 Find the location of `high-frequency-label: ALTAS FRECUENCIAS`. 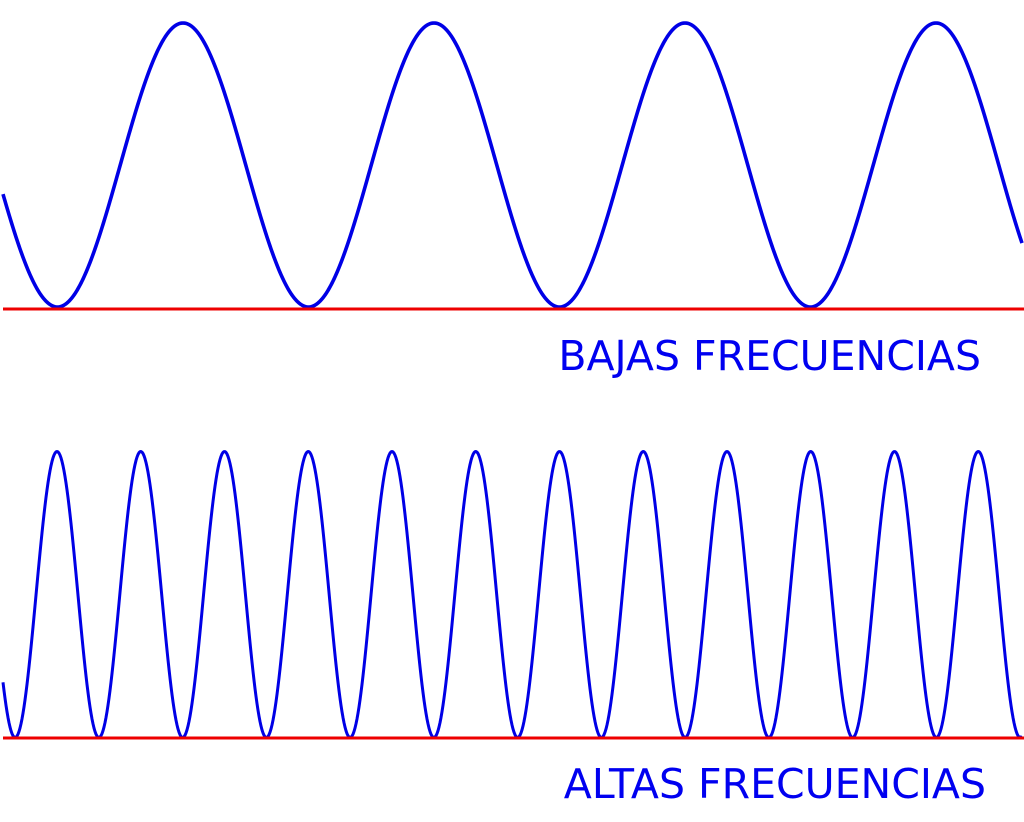

high-frequency-label: ALTAS FRECUENCIAS is located at coordinates (775, 784).